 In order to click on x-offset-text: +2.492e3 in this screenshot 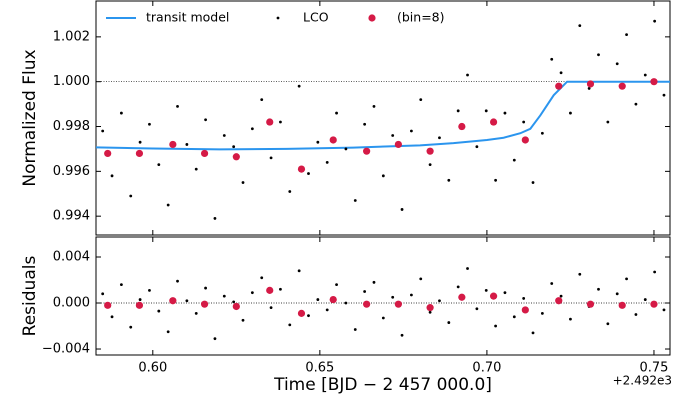, I will do `click(642, 381)`.